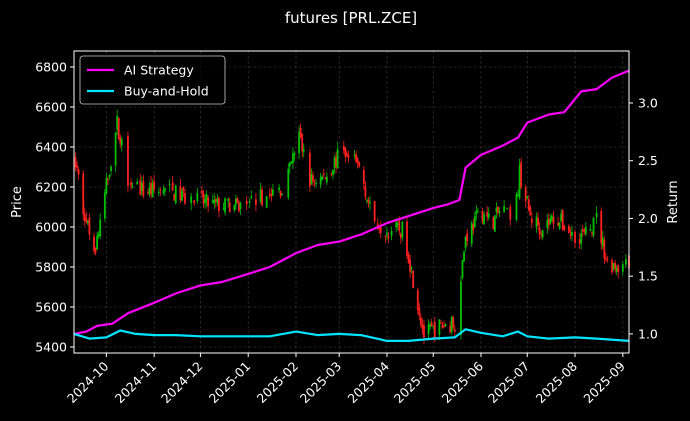 This screenshot has width=690, height=421. Describe the element at coordinates (509, 383) in the screenshot. I see `x-tick-label: 2025-07` at that location.